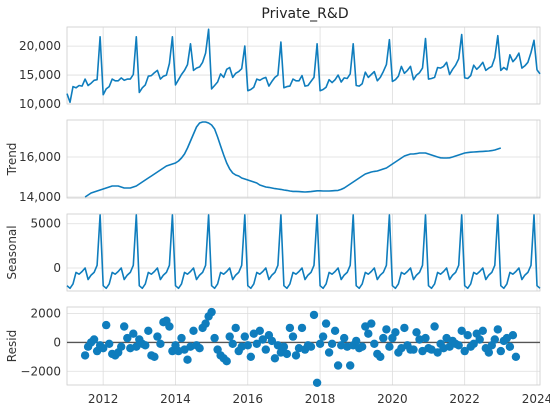  Describe the element at coordinates (12, 160) in the screenshot. I see `y-axis-label: Trend` at that location.